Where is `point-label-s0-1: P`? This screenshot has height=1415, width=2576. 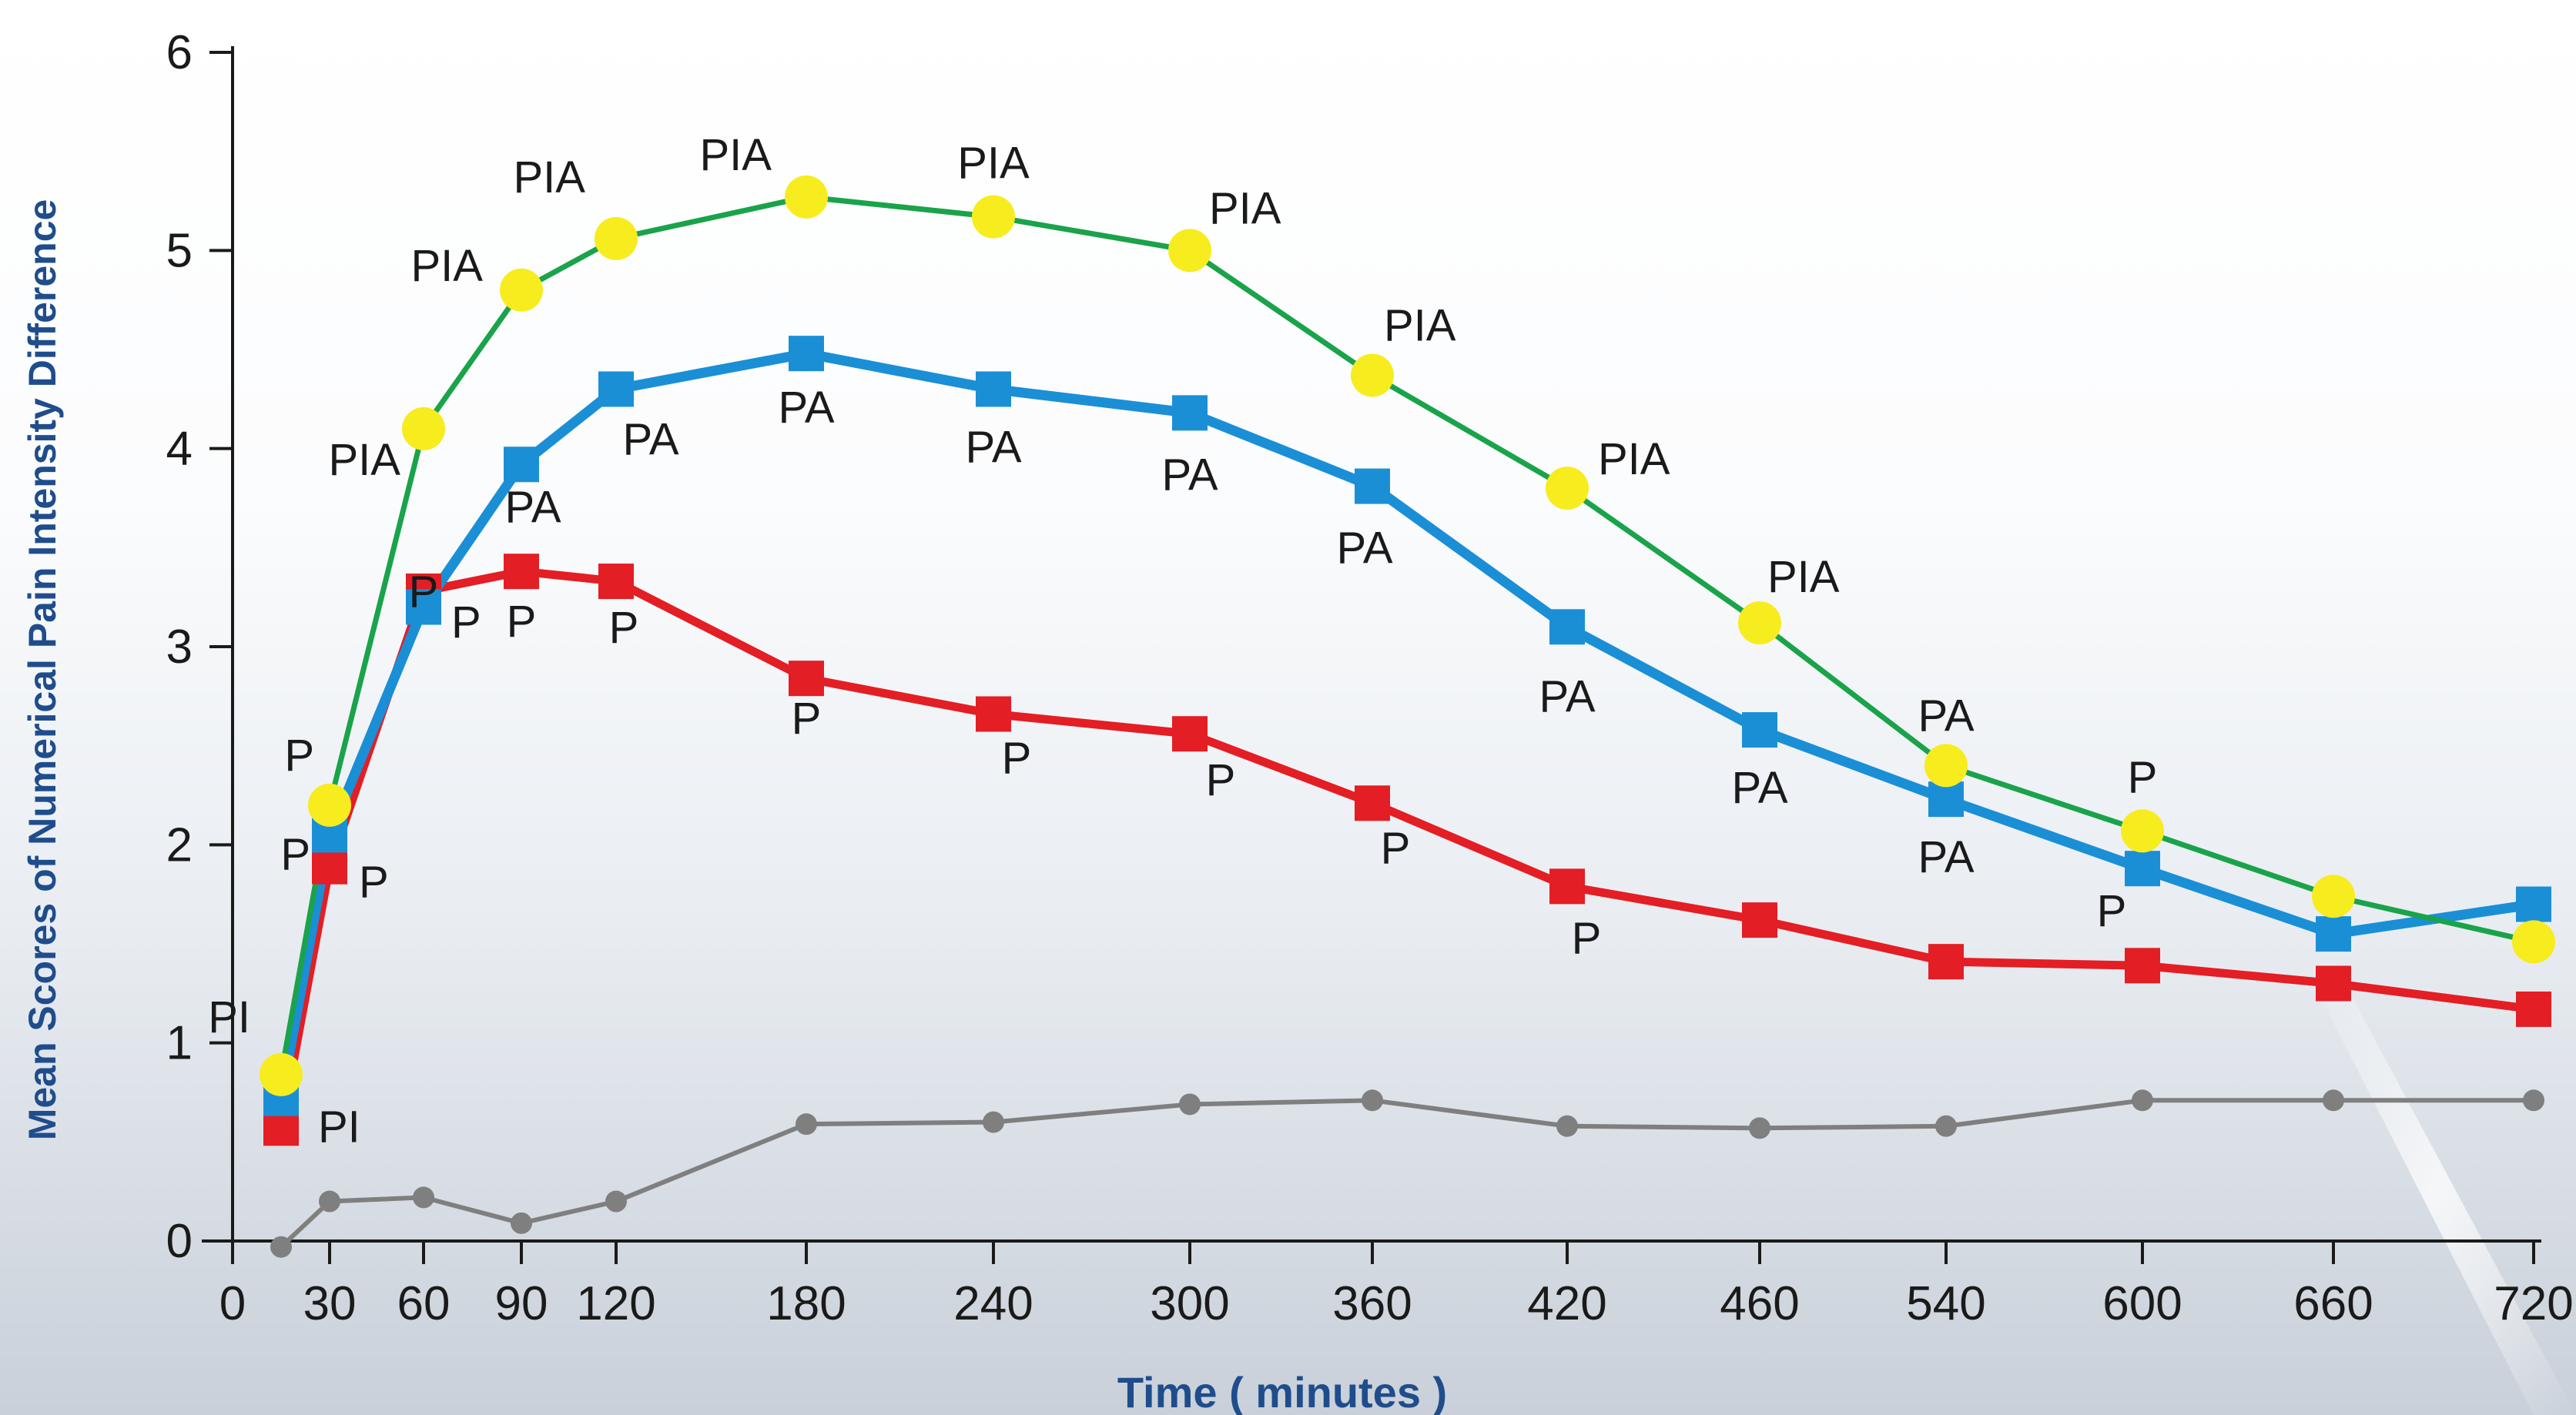
point-label-s0-1: P is located at coordinates (299, 756).